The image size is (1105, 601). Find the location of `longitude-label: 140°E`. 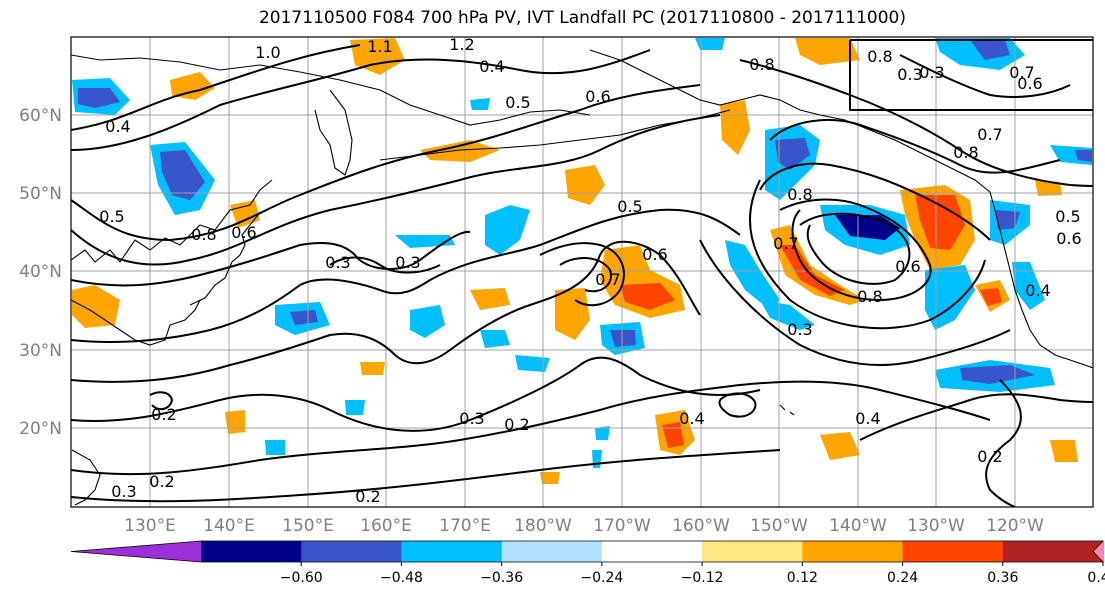

longitude-label: 140°E is located at coordinates (229, 526).